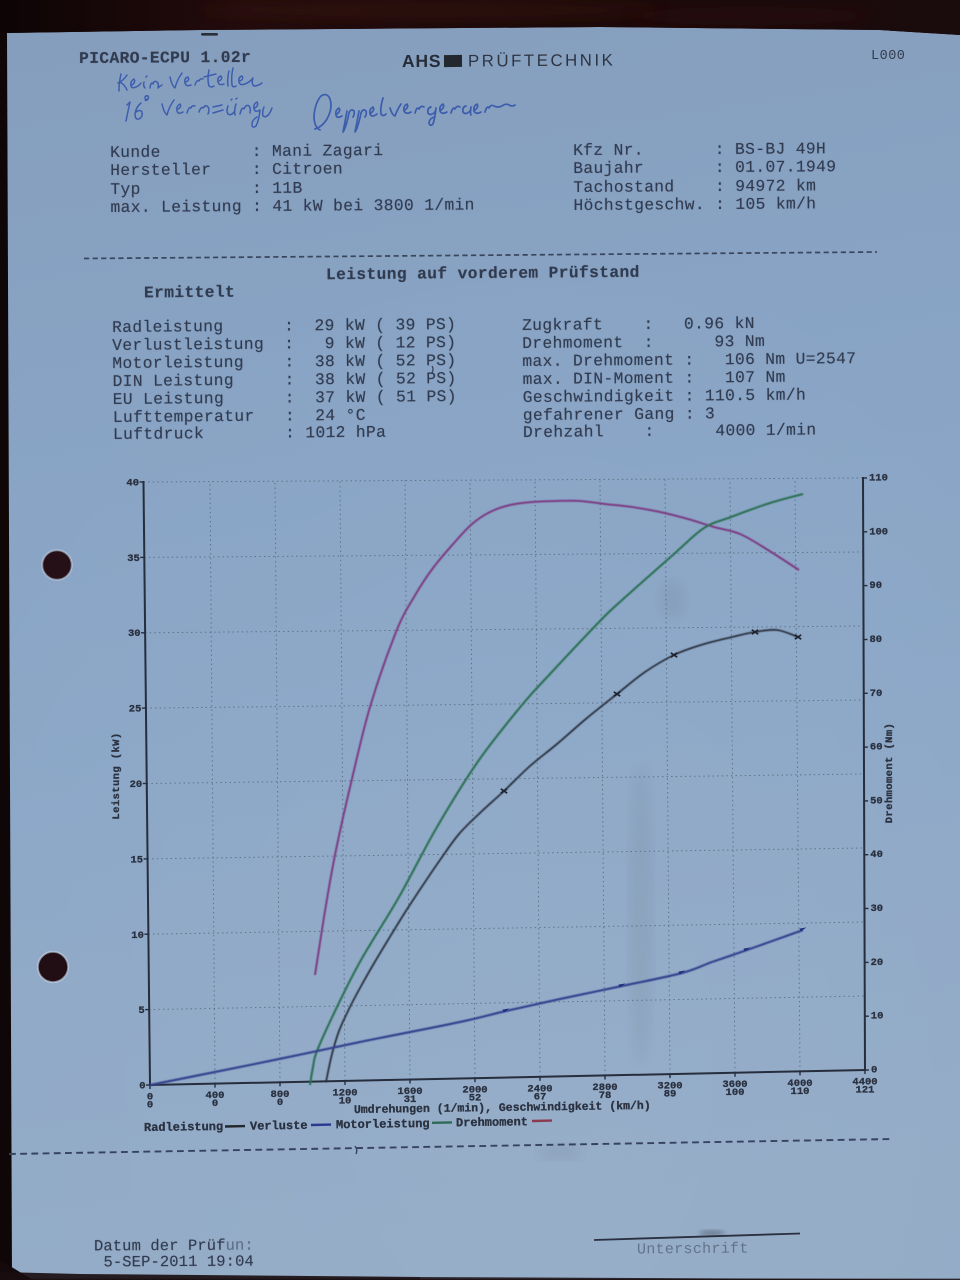  I want to click on svg-text: 2400, so click(539, 1089).